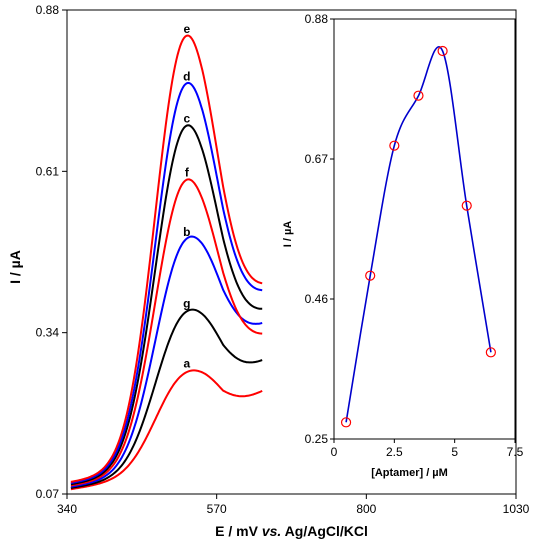  I want to click on inset-x-tick-label: 7.5, so click(515, 452).